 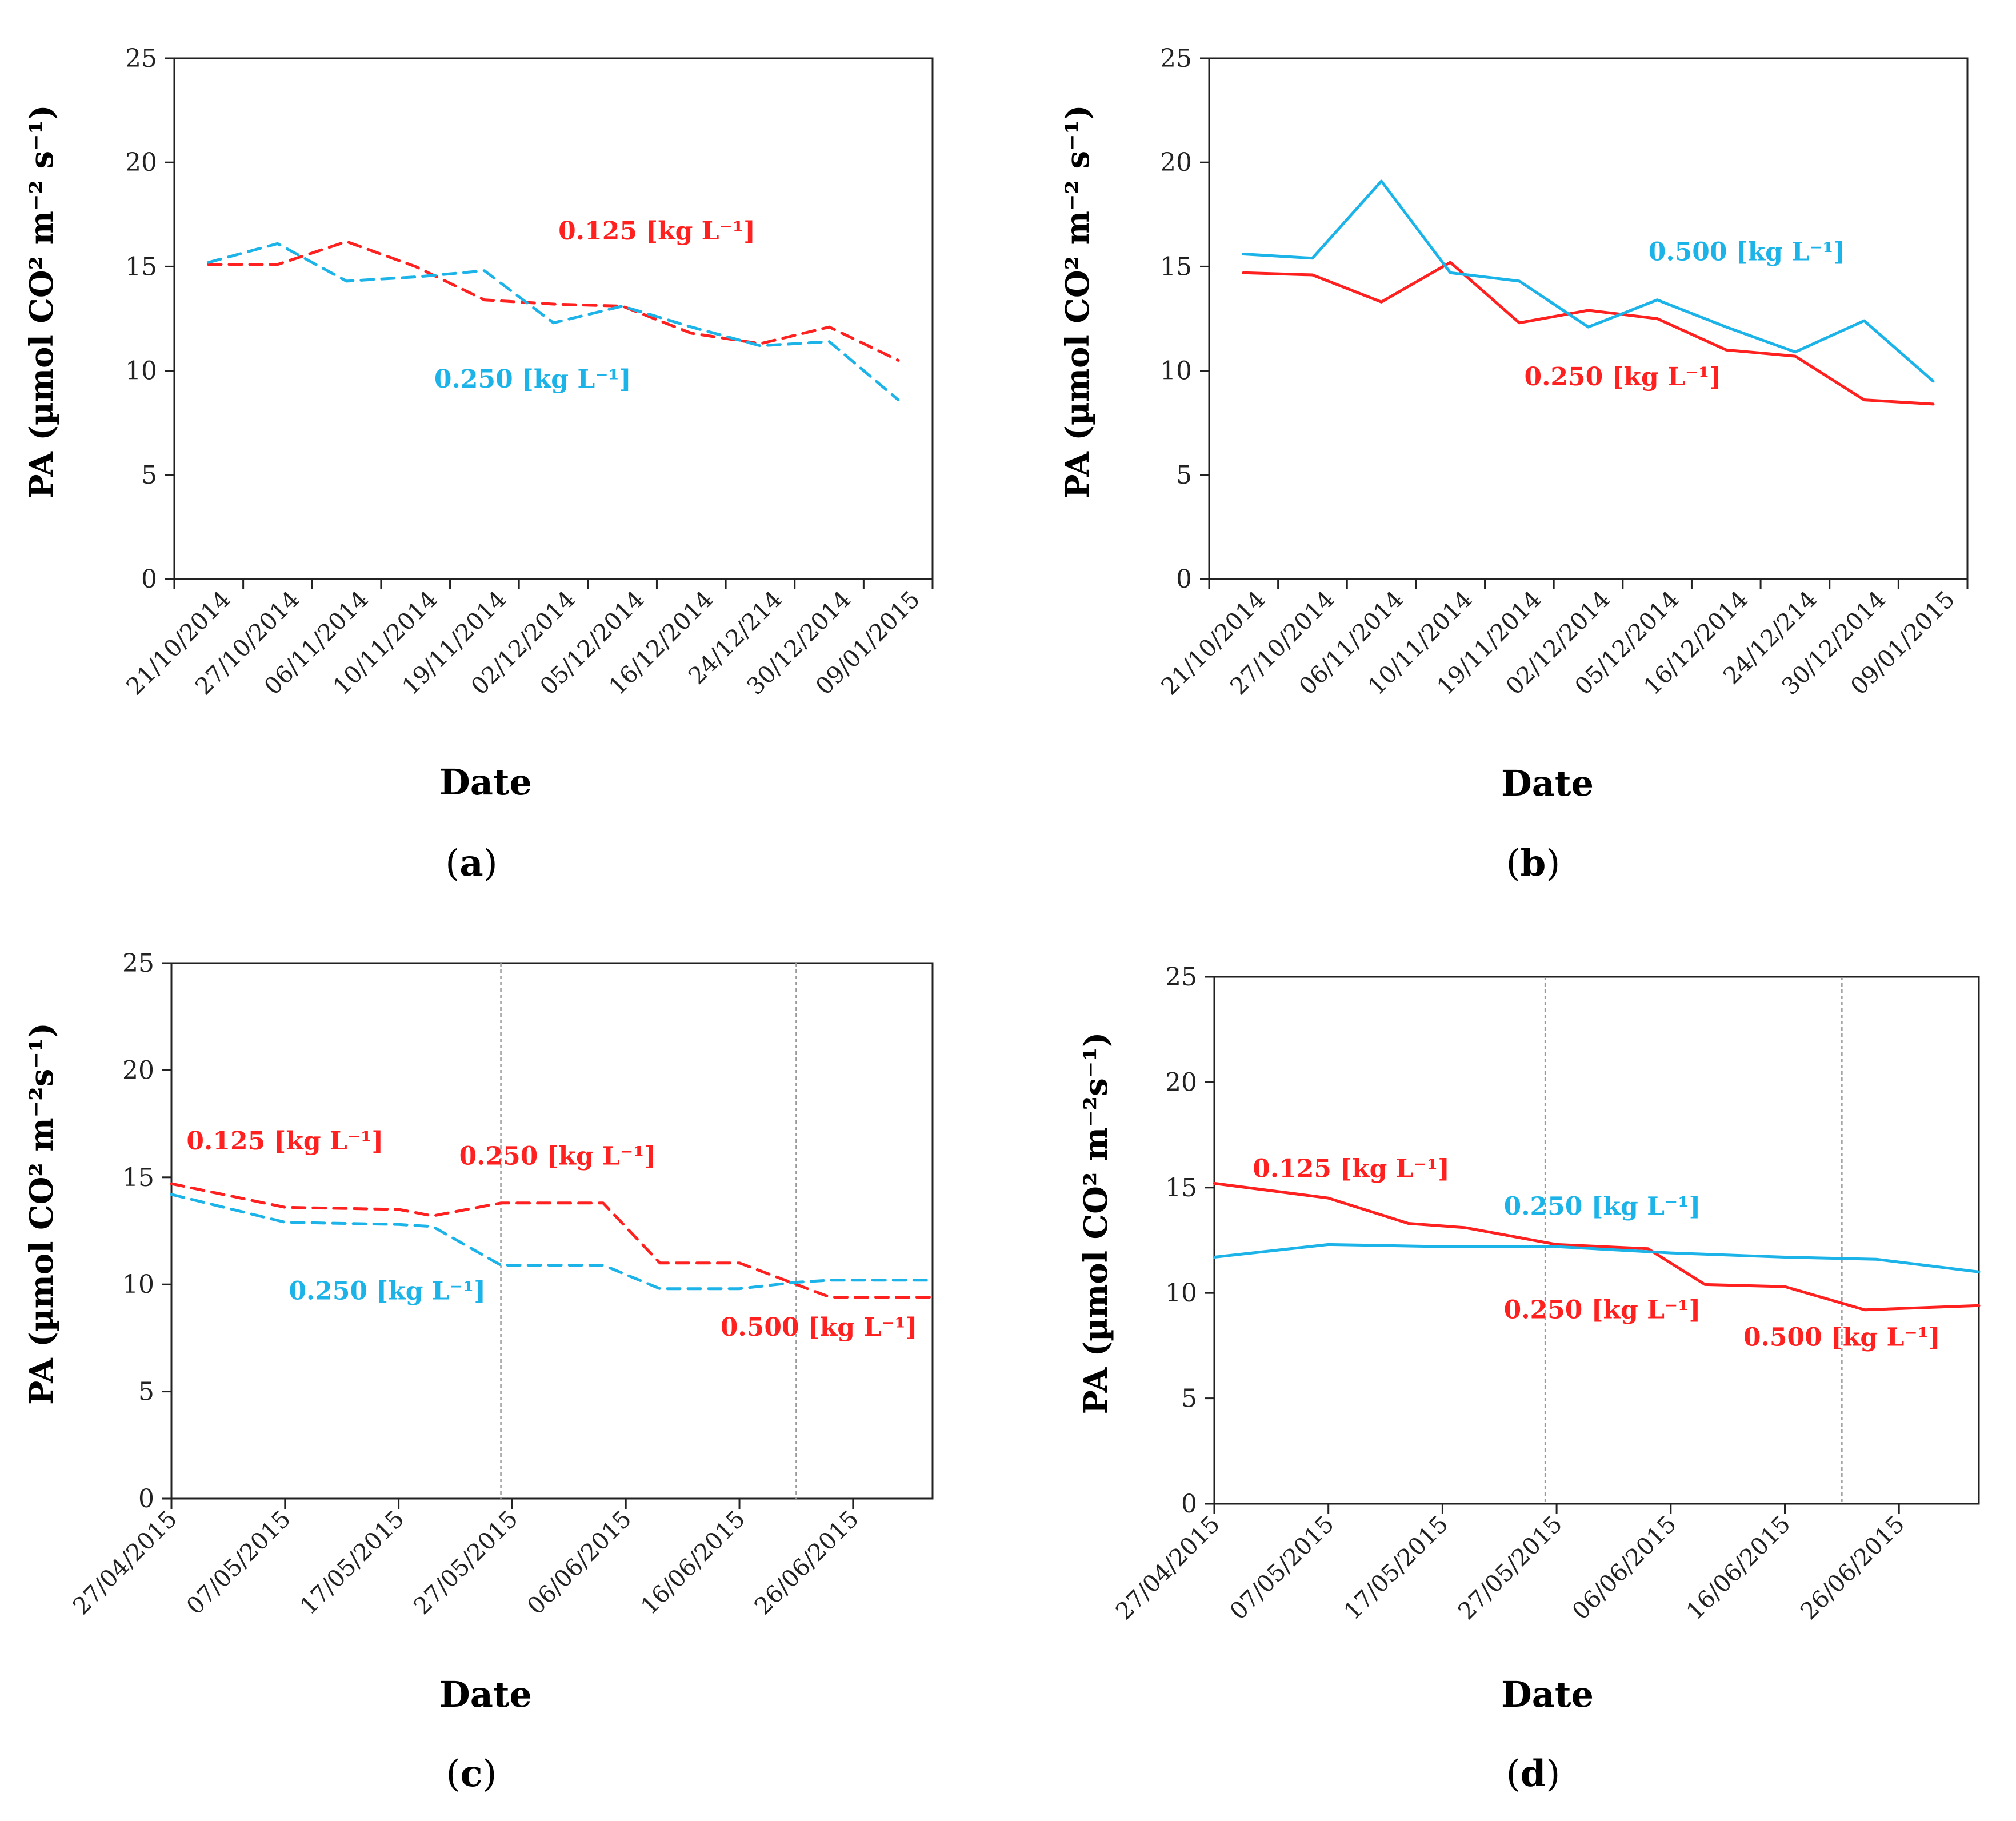 I want to click on caption-letter: b, so click(x=1533, y=863).